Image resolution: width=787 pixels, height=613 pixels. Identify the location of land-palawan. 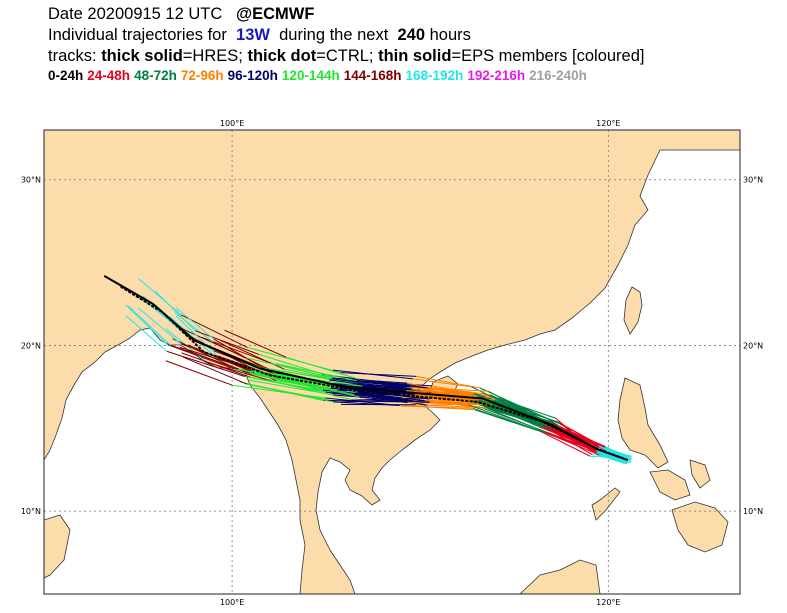
(606, 504).